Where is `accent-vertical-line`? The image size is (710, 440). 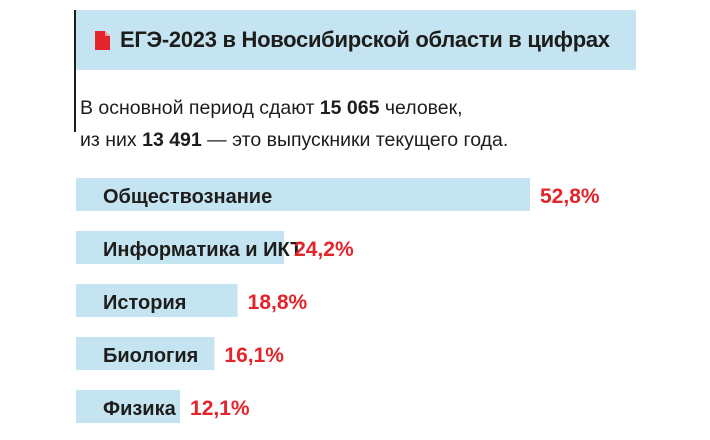
accent-vertical-line is located at coordinates (75, 71).